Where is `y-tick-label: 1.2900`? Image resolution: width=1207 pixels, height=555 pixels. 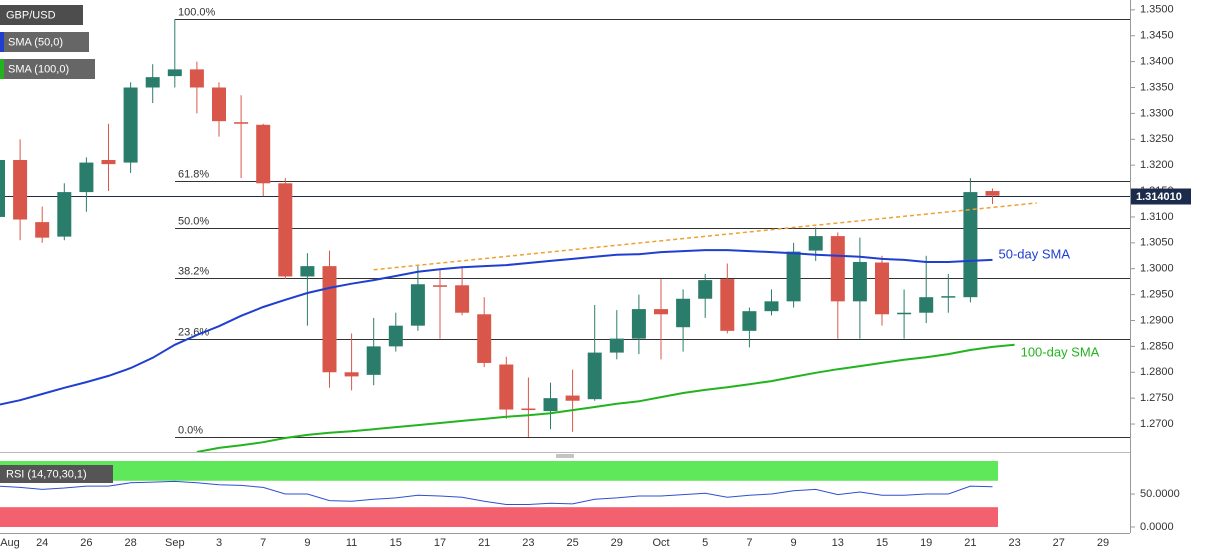 y-tick-label: 1.2900 is located at coordinates (1157, 320).